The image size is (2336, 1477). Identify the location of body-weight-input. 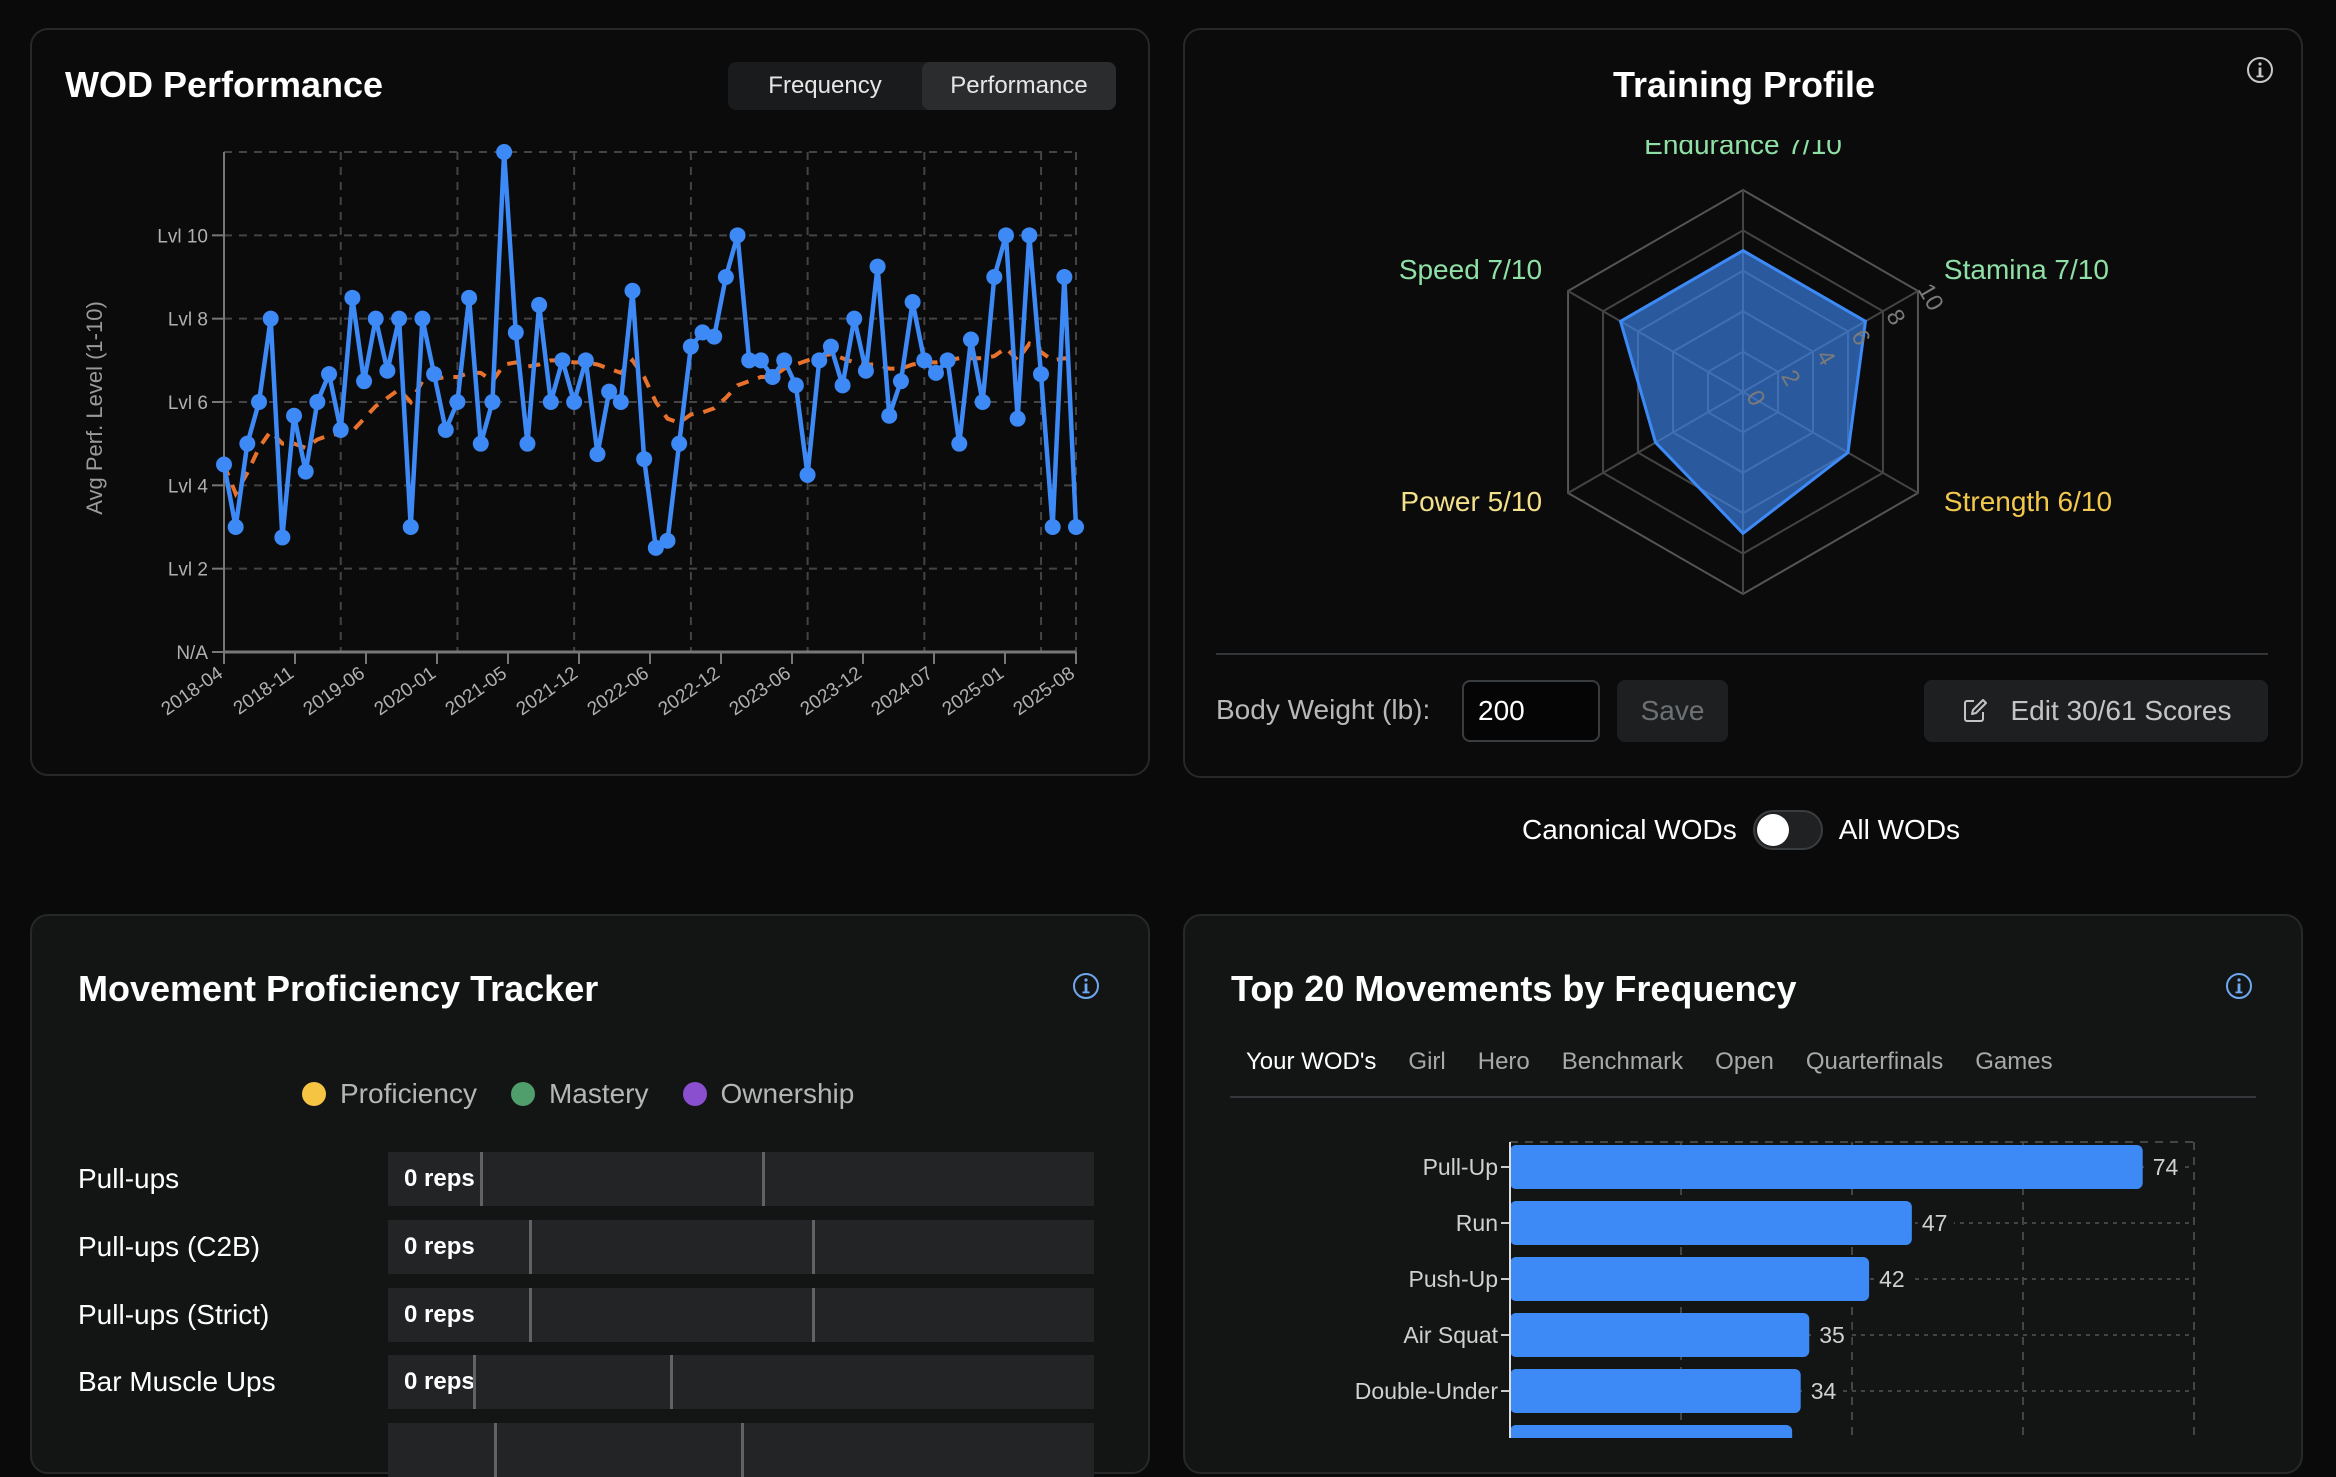
(1531, 711).